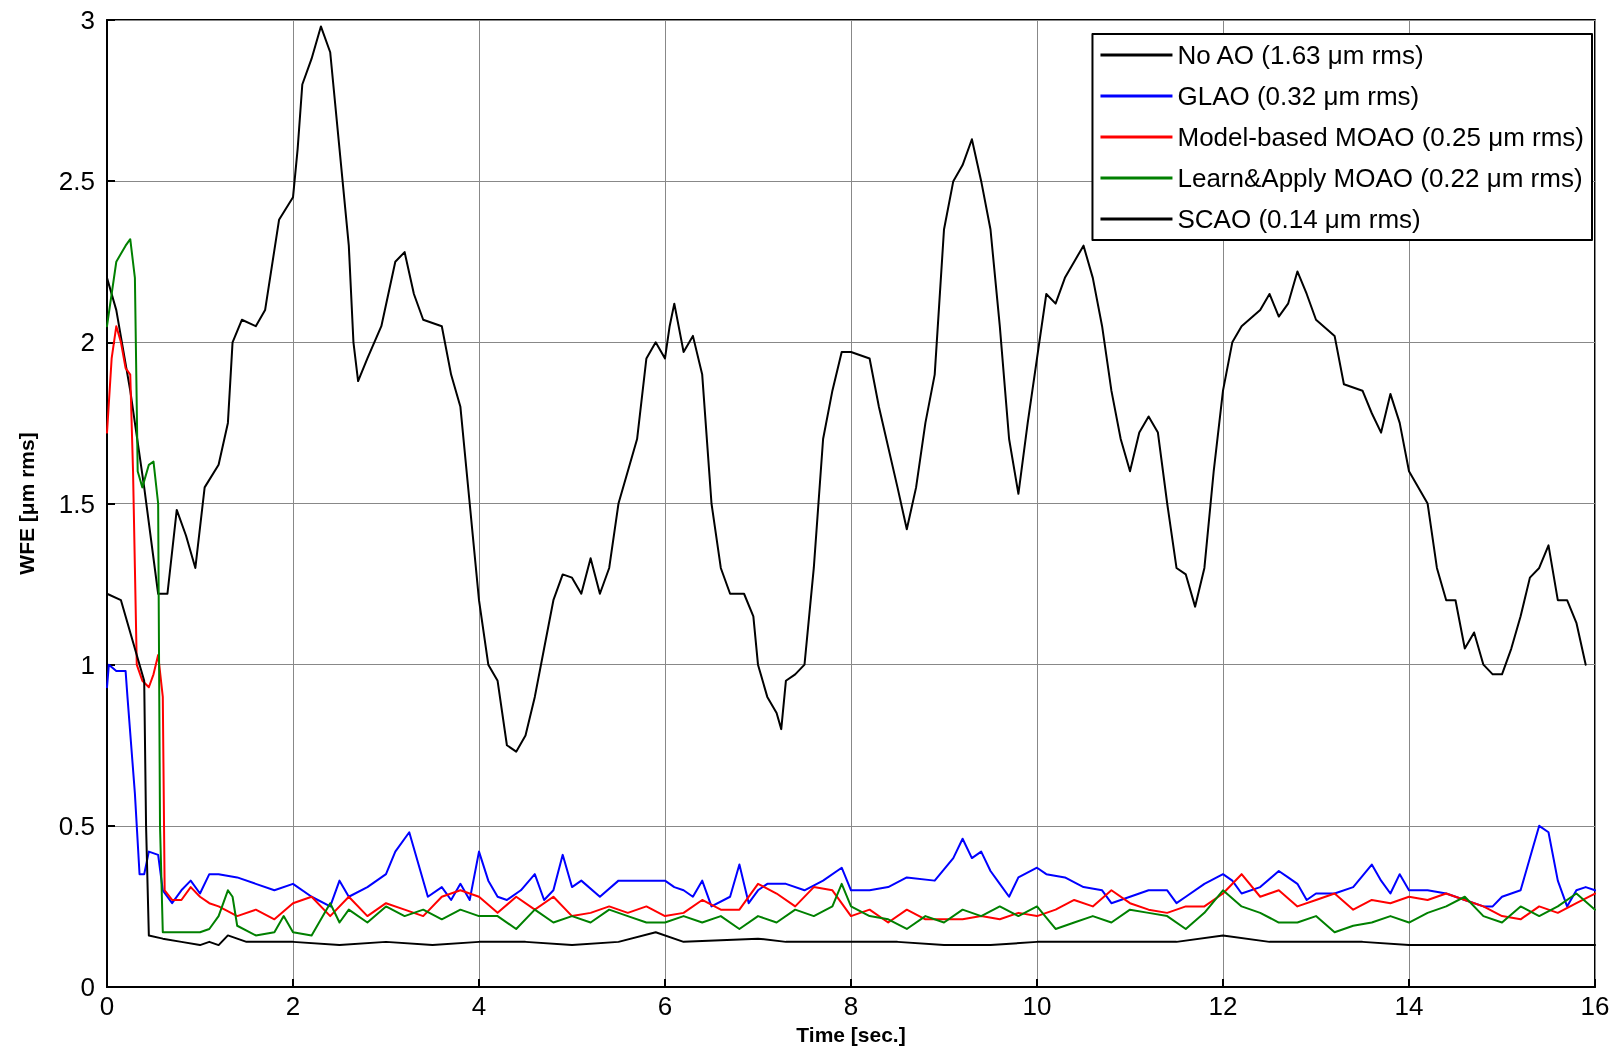 The width and height of the screenshot is (1616, 1059). What do you see at coordinates (76, 181) in the screenshot?
I see `y-tick-label: 2.5` at bounding box center [76, 181].